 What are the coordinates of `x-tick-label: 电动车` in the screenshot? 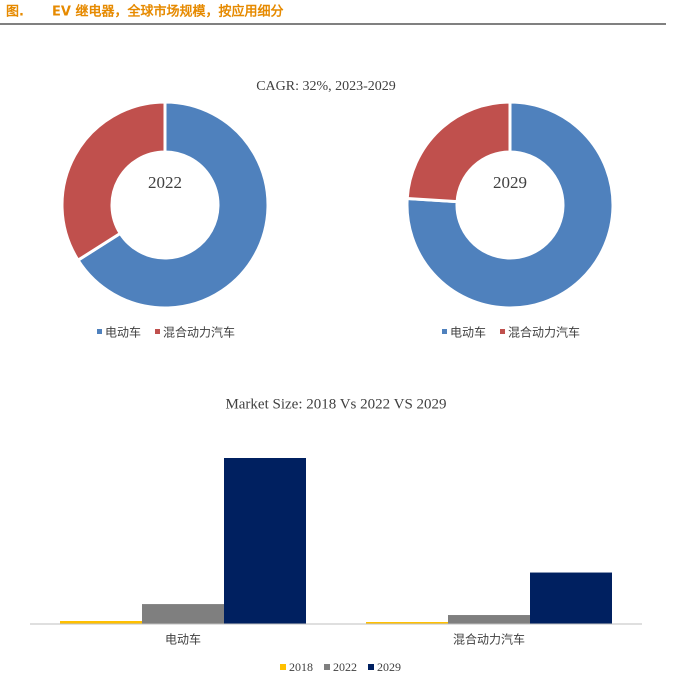 It's located at (183, 639).